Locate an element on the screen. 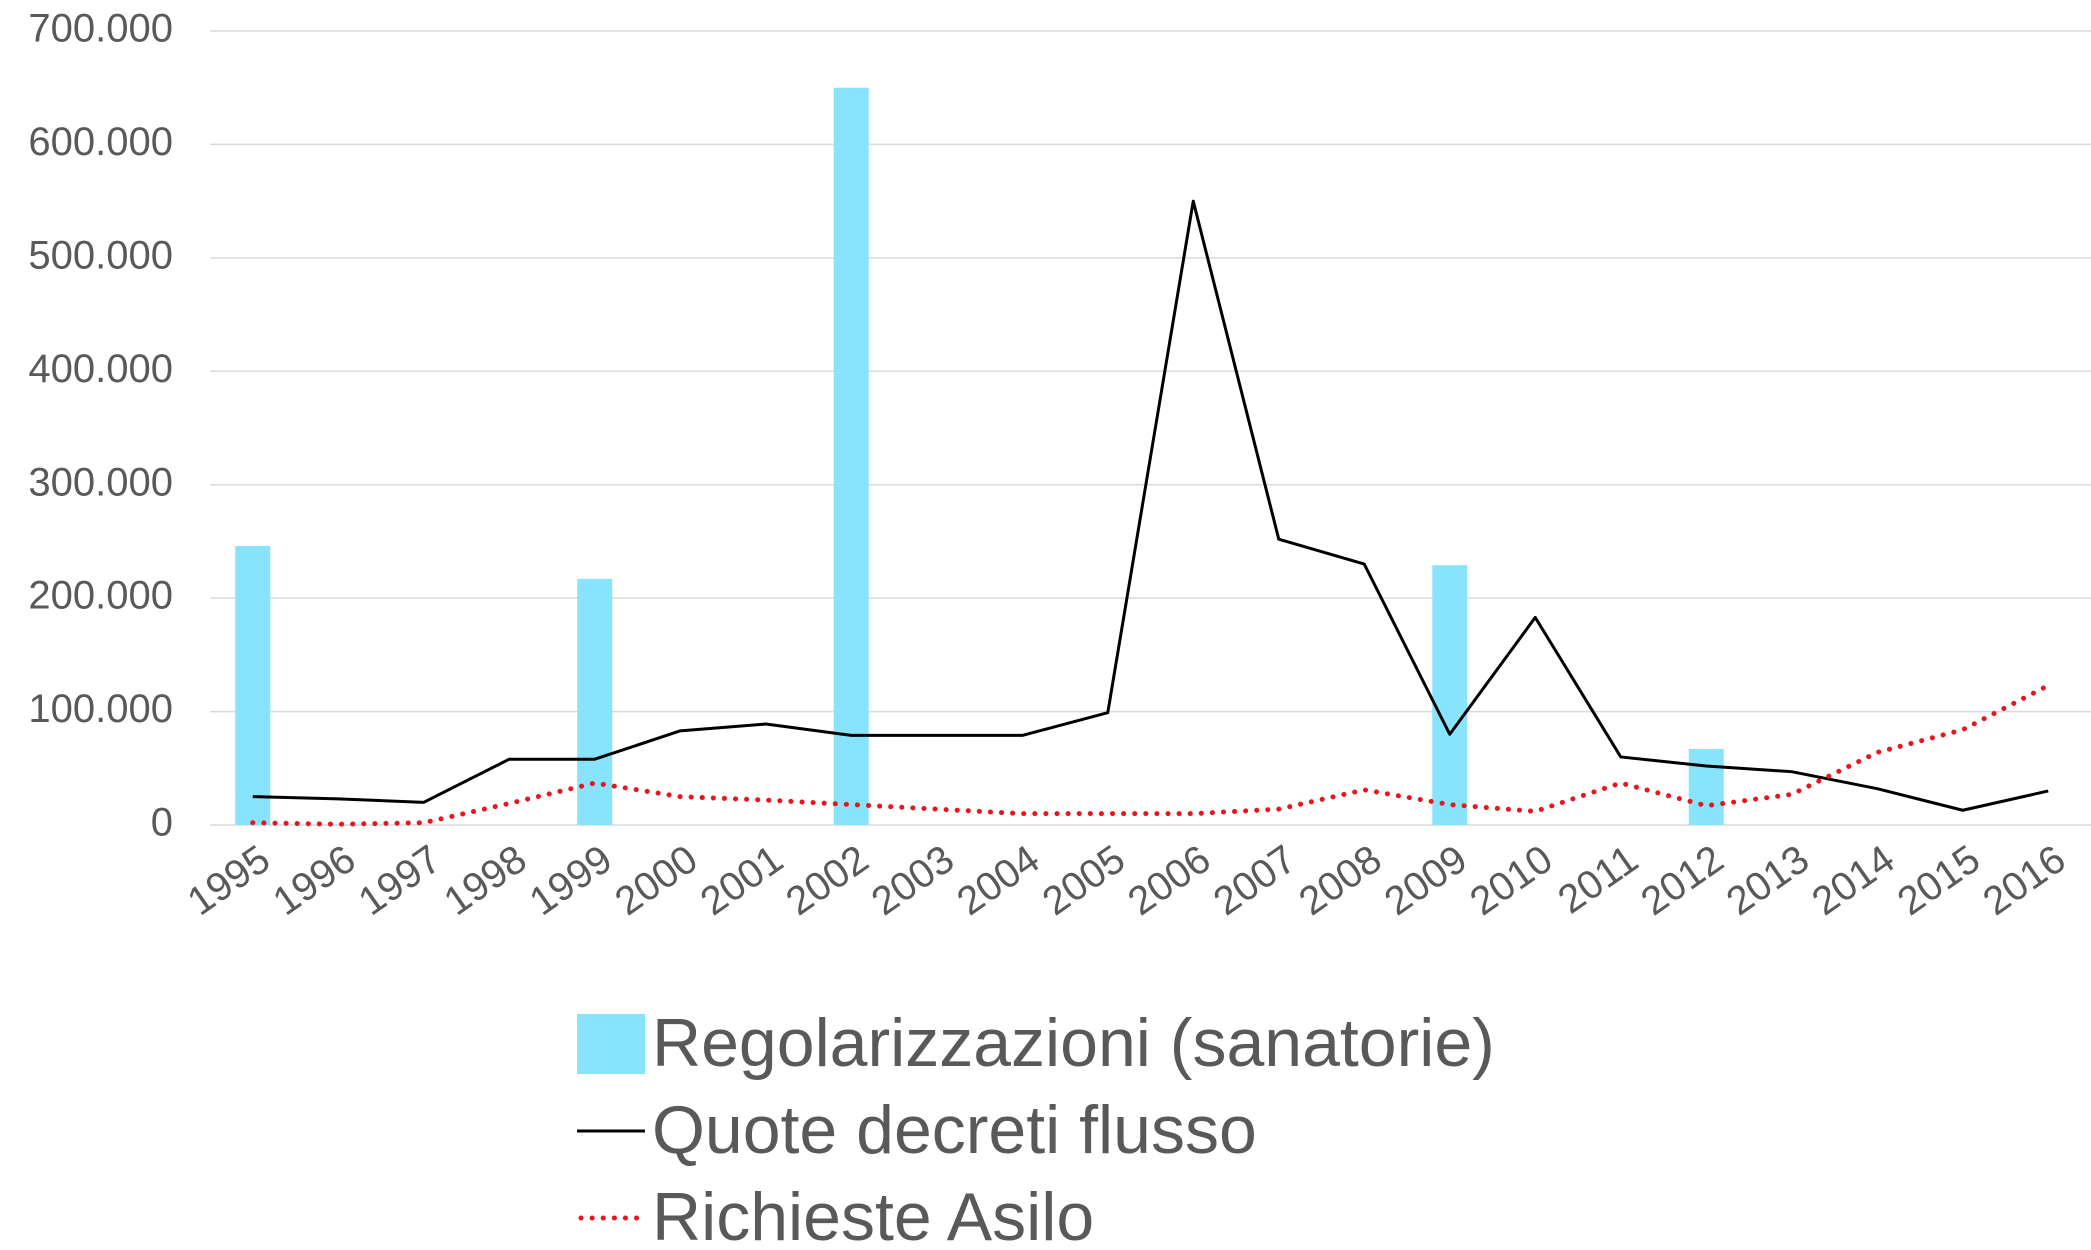 This screenshot has height=1250, width=2091. line-series is located at coordinates (1150, 754).